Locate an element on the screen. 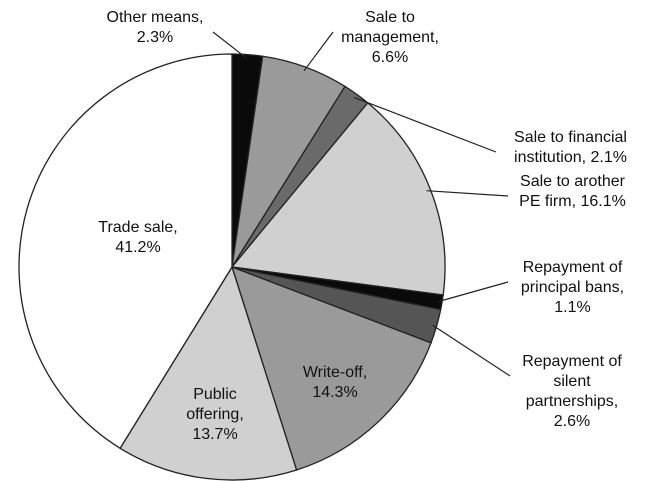  slice-label: Repayment of principal bans, 1.1% is located at coordinates (572, 288).